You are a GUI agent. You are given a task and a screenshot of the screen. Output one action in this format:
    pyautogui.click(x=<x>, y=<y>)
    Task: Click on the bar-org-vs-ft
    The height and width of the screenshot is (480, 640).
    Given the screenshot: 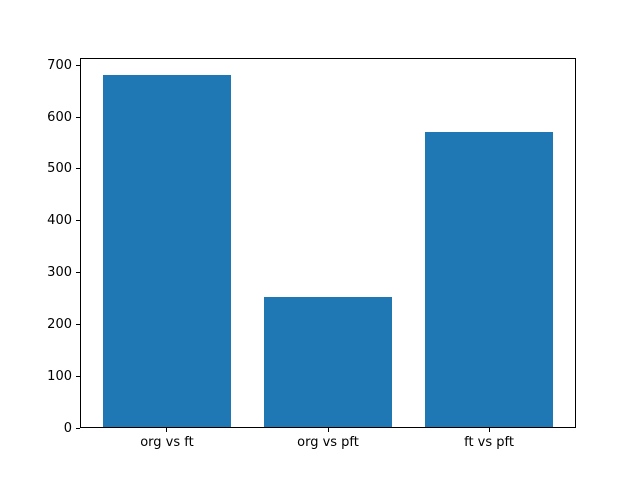 What is the action you would take?
    pyautogui.click(x=167, y=250)
    